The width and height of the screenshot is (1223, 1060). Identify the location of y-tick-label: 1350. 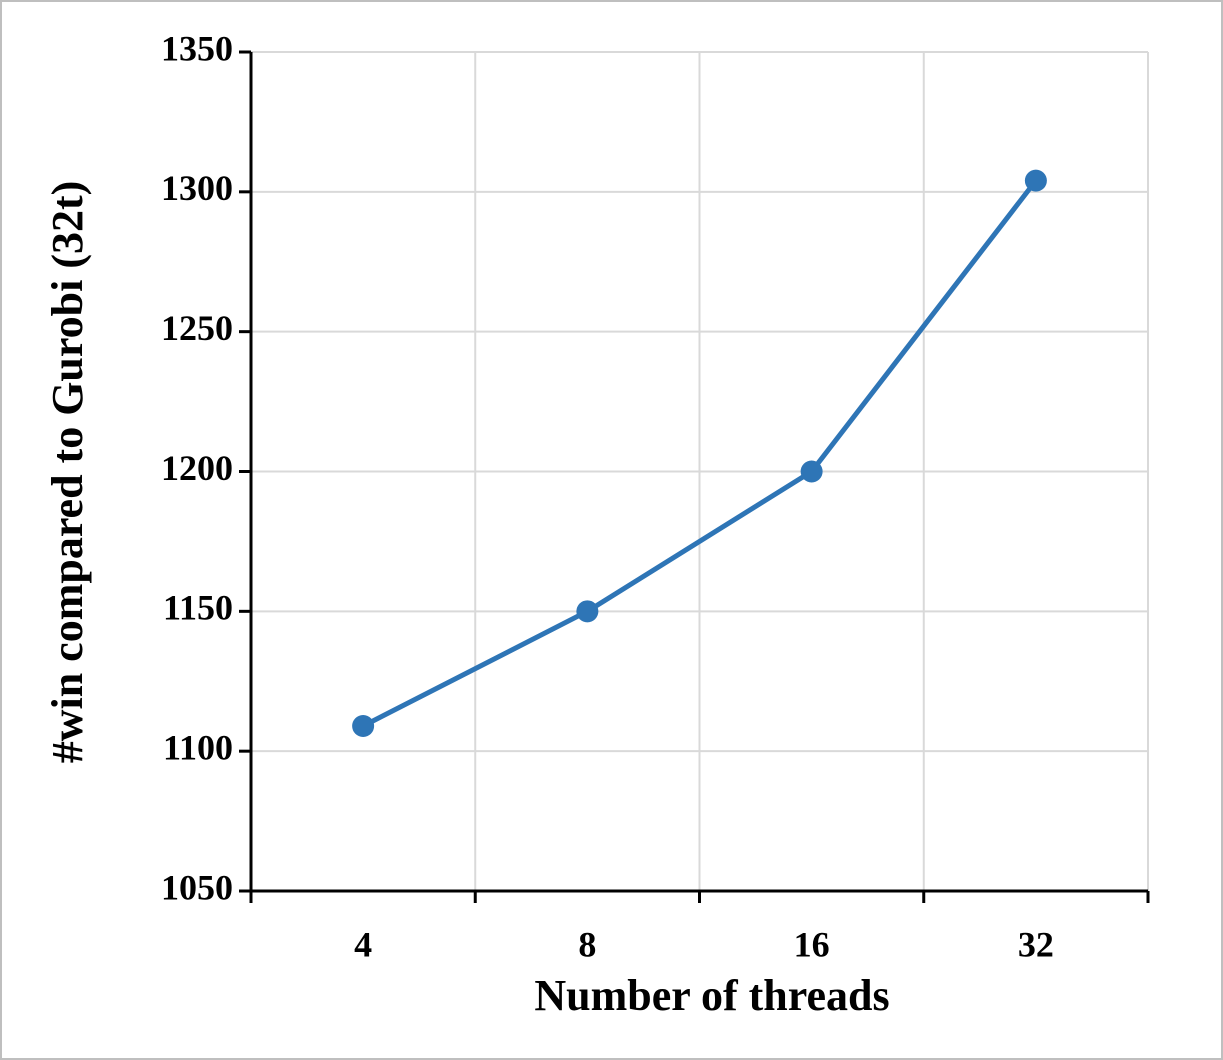
(197, 48).